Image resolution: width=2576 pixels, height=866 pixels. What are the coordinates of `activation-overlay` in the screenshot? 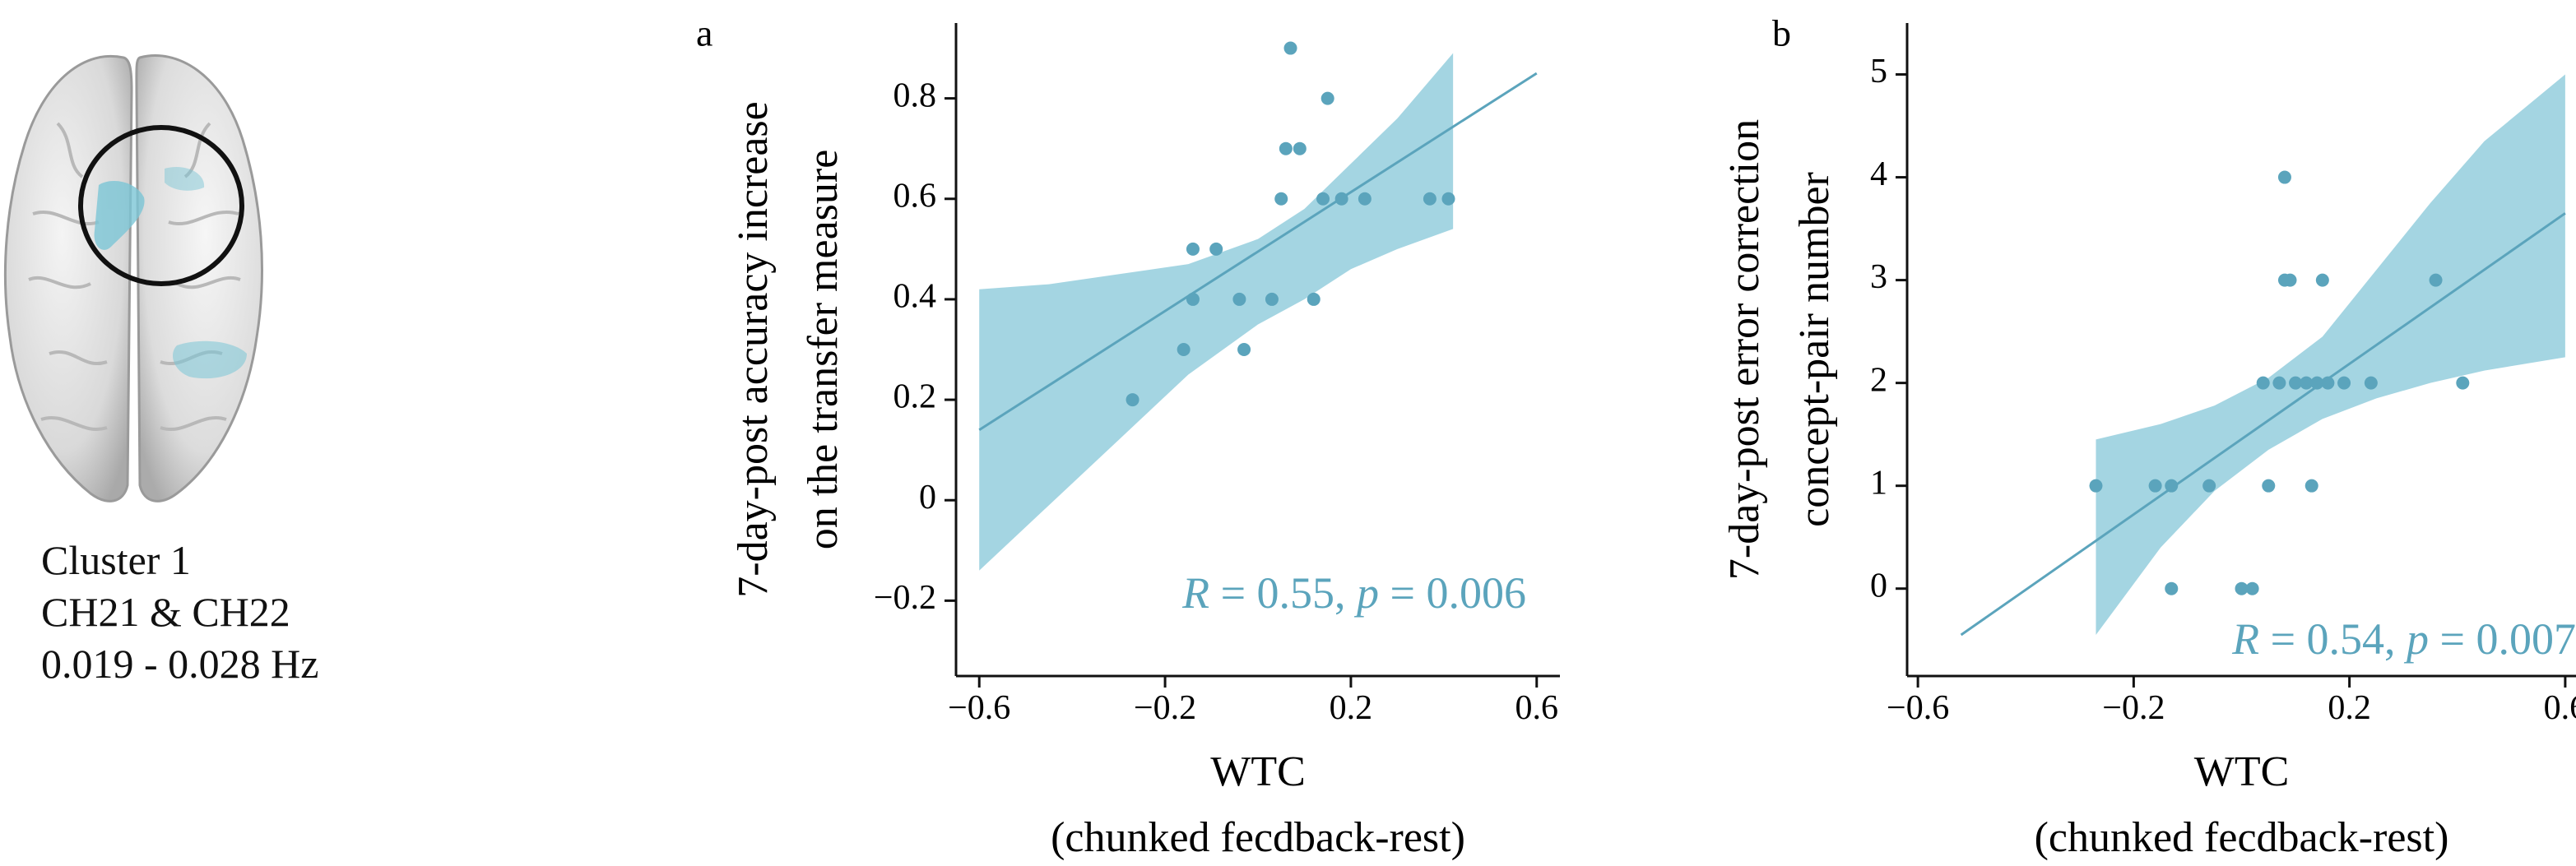 It's located at (171, 272).